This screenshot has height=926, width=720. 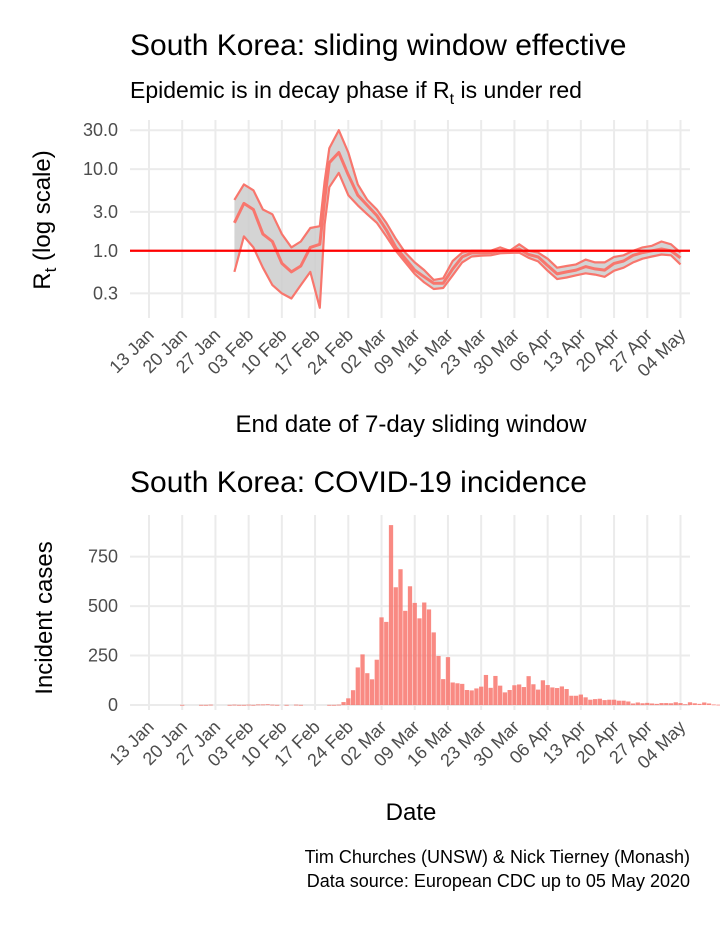 I want to click on incidence-y-tick-label: 500, so click(x=103, y=606).